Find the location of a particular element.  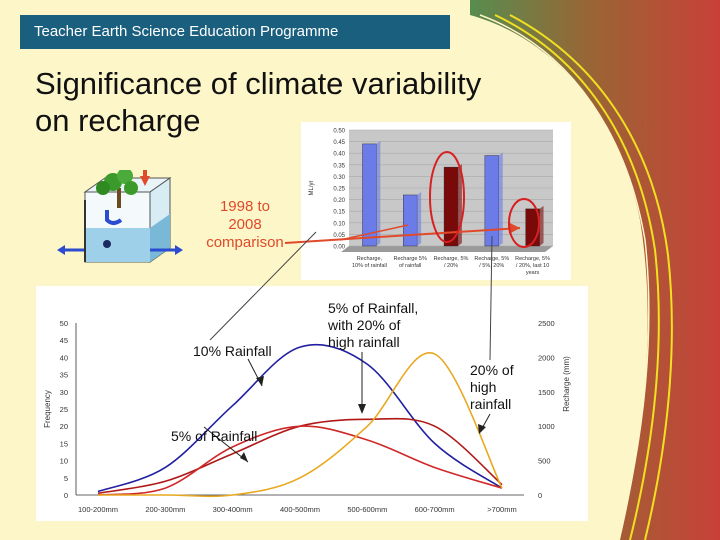

x-tick-label: 100-200mm is located at coordinates (98, 509).